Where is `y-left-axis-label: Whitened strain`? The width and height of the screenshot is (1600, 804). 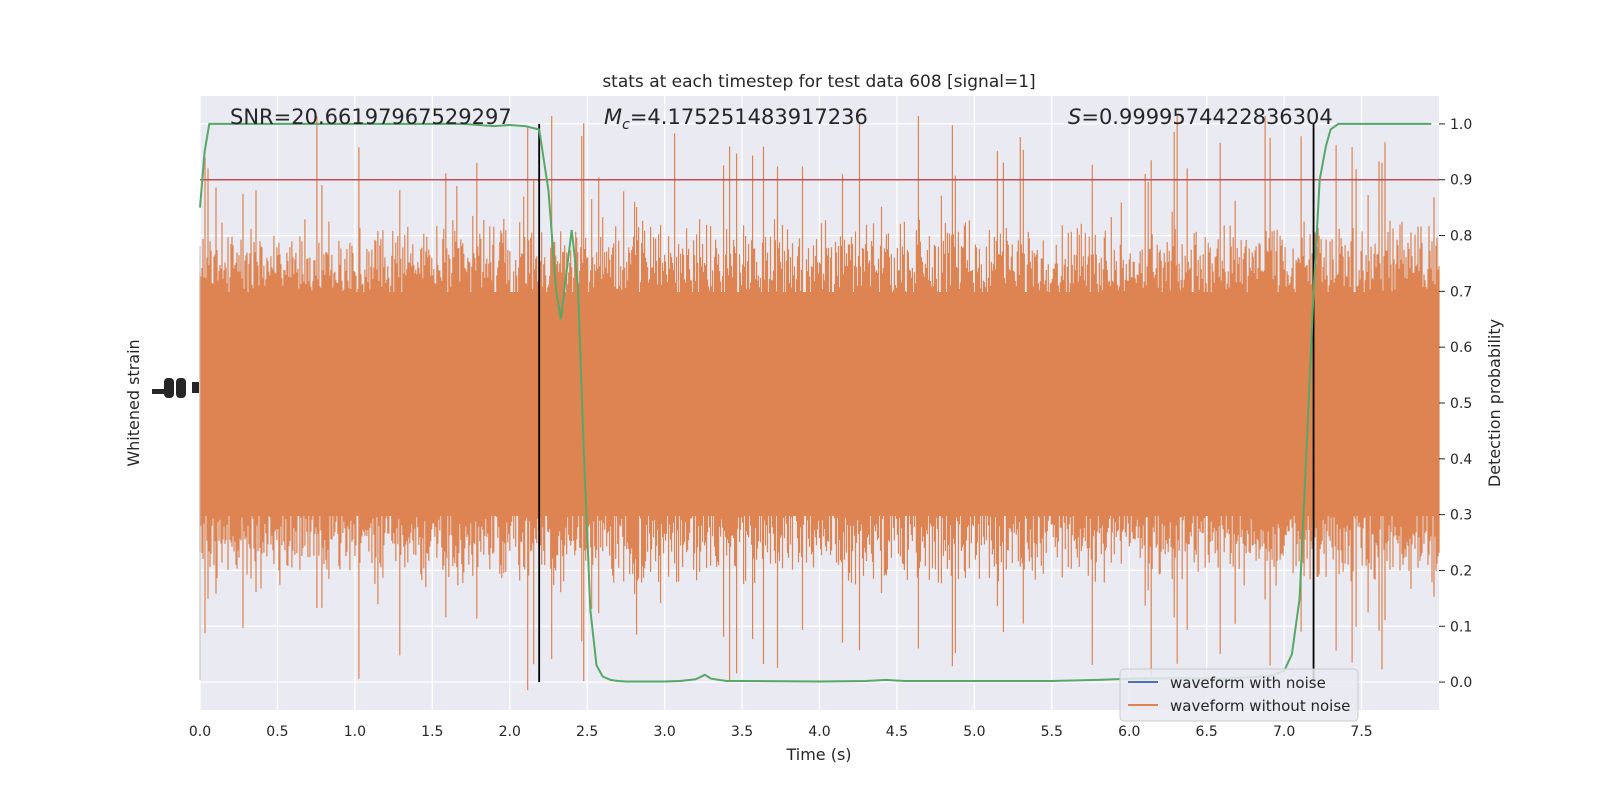 y-left-axis-label: Whitened strain is located at coordinates (133, 402).